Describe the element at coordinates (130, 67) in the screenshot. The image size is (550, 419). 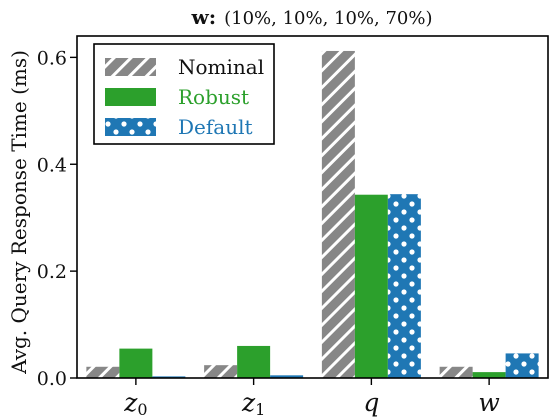
I see `legend-swatch-nominal` at that location.